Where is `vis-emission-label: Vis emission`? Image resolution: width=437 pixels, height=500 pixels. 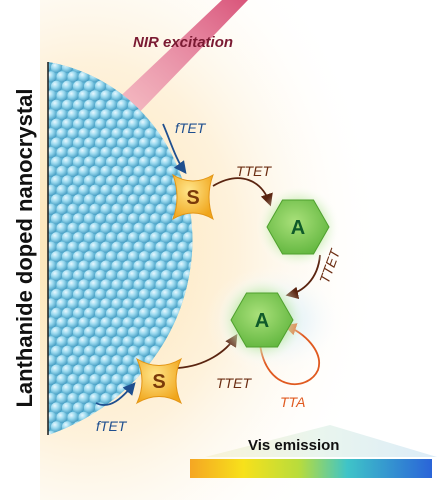
vis-emission-label: Vis emission is located at coordinates (294, 445).